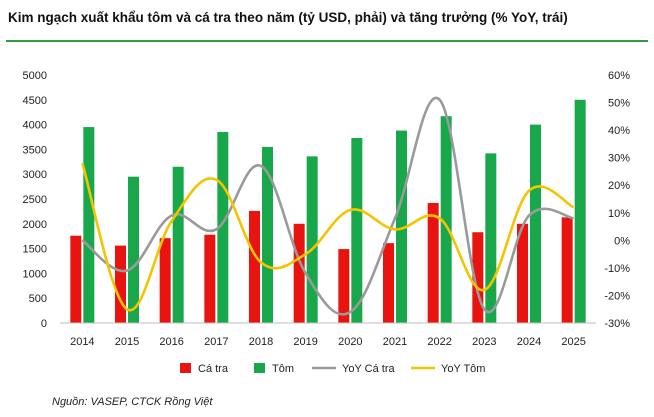  I want to click on legend-item-yoy-ca-tra: YoY Cá tra, so click(353, 369).